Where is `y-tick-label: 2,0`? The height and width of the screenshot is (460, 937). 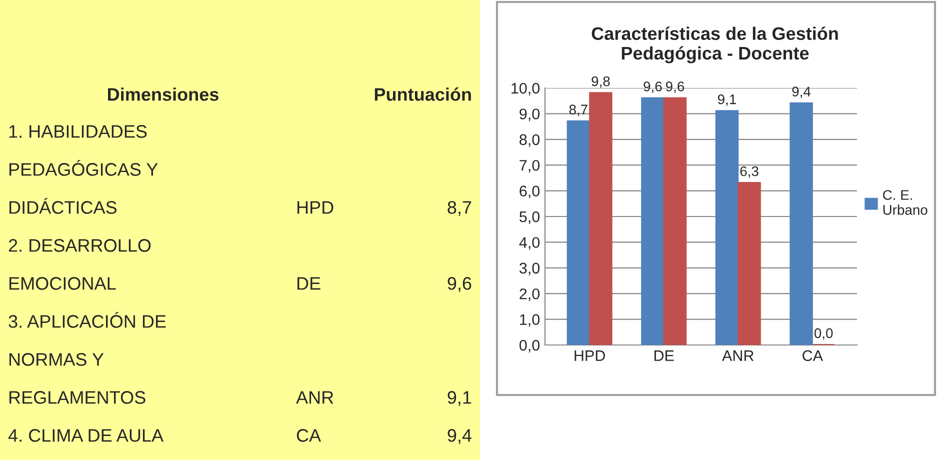 y-tick-label: 2,0 is located at coordinates (530, 295).